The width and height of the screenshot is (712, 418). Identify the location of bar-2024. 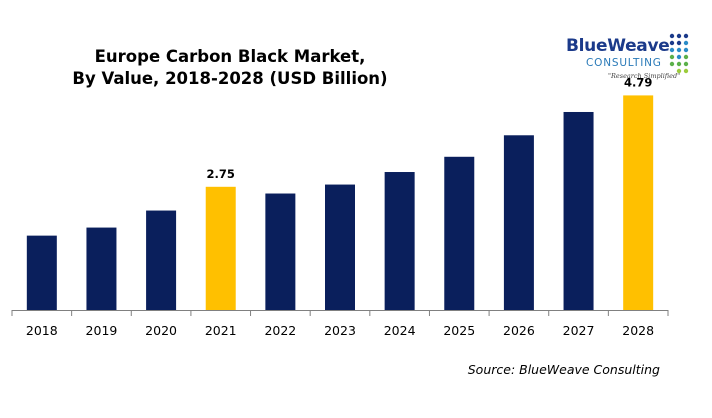
(399, 241).